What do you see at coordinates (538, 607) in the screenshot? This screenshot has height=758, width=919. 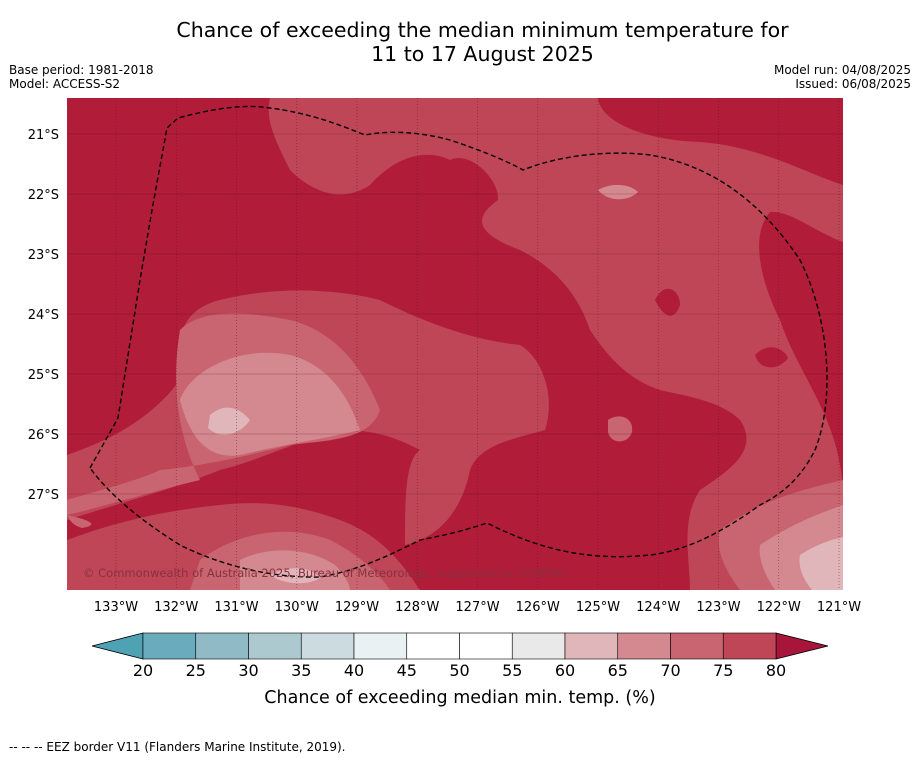 I see `lon-tick-label: 126°W` at bounding box center [538, 607].